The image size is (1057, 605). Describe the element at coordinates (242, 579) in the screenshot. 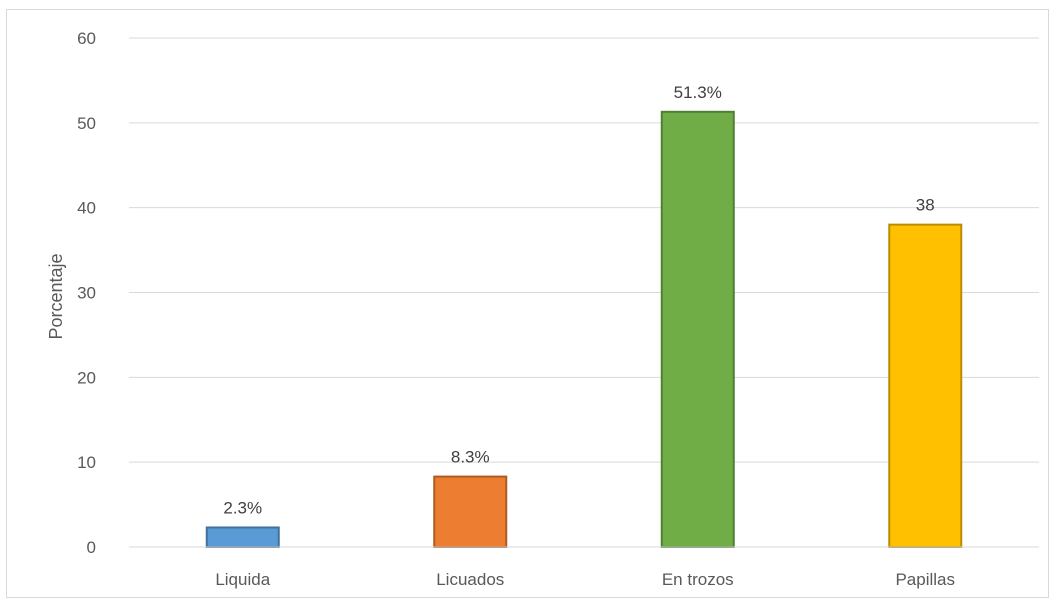

I see `x-category-label: Liquida` at that location.